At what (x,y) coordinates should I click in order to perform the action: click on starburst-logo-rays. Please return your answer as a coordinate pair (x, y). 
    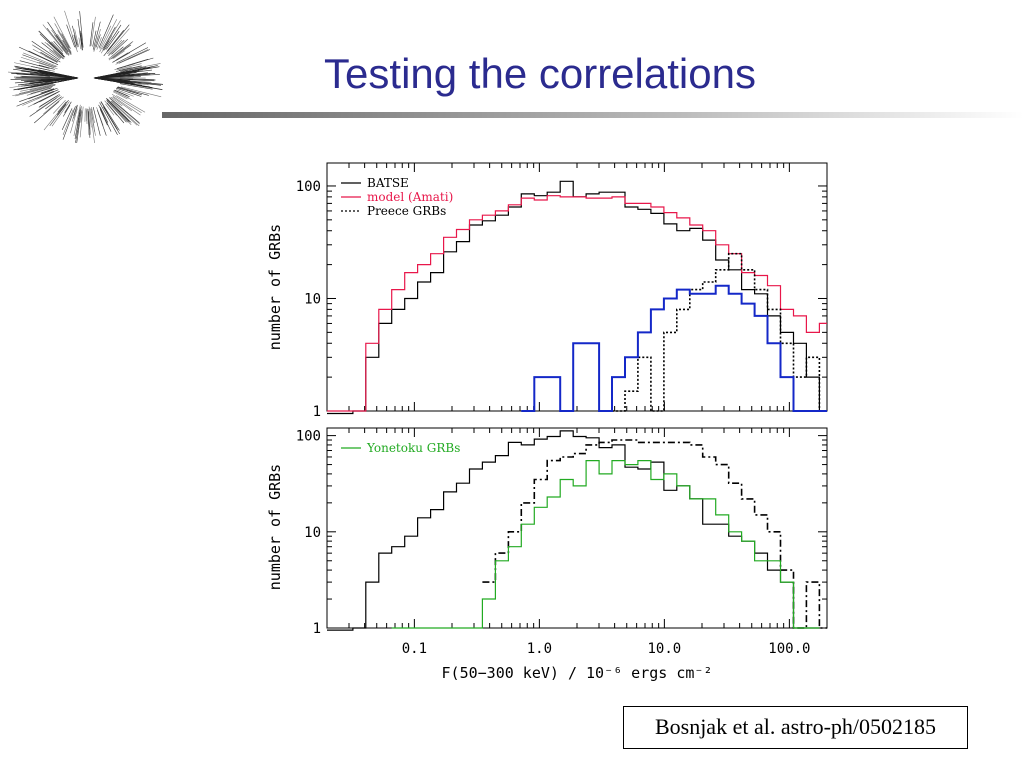
    Looking at the image, I should click on (85, 76).